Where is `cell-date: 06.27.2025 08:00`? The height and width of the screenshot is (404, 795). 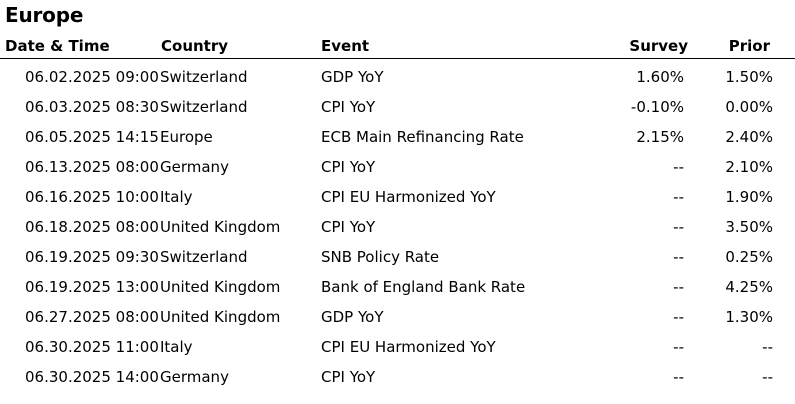 cell-date: 06.27.2025 08:00 is located at coordinates (92, 317).